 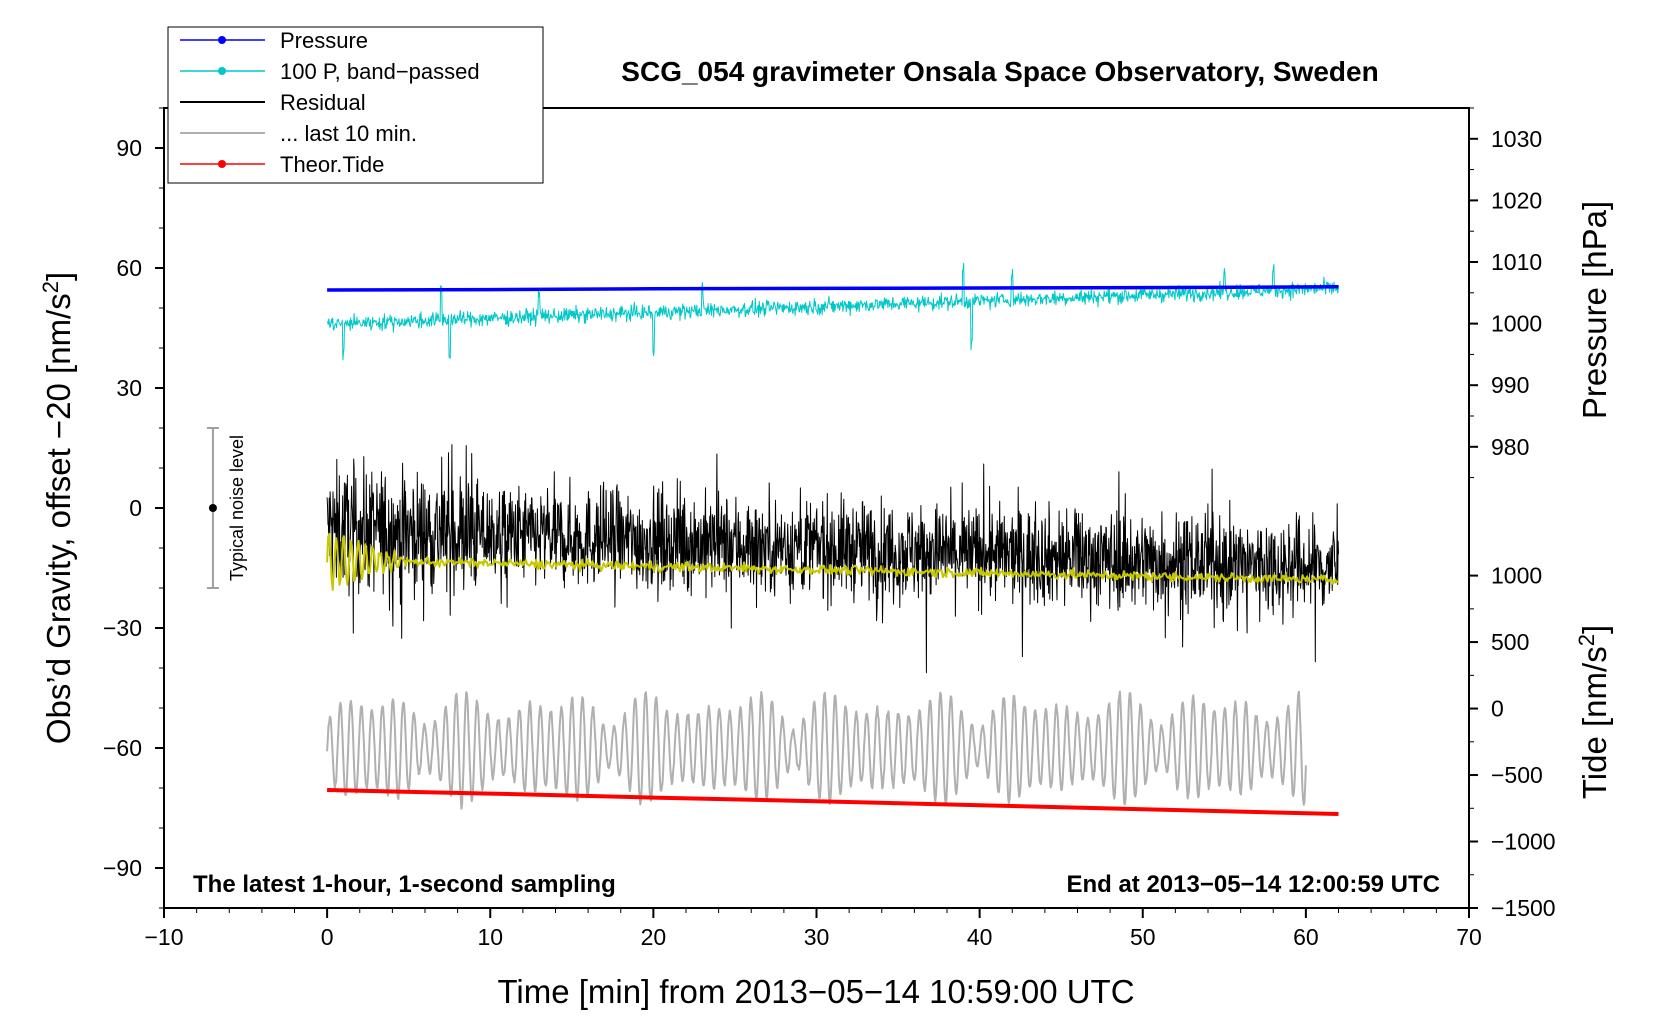 What do you see at coordinates (1469, 937) in the screenshot?
I see `x-tick-label: 70` at bounding box center [1469, 937].